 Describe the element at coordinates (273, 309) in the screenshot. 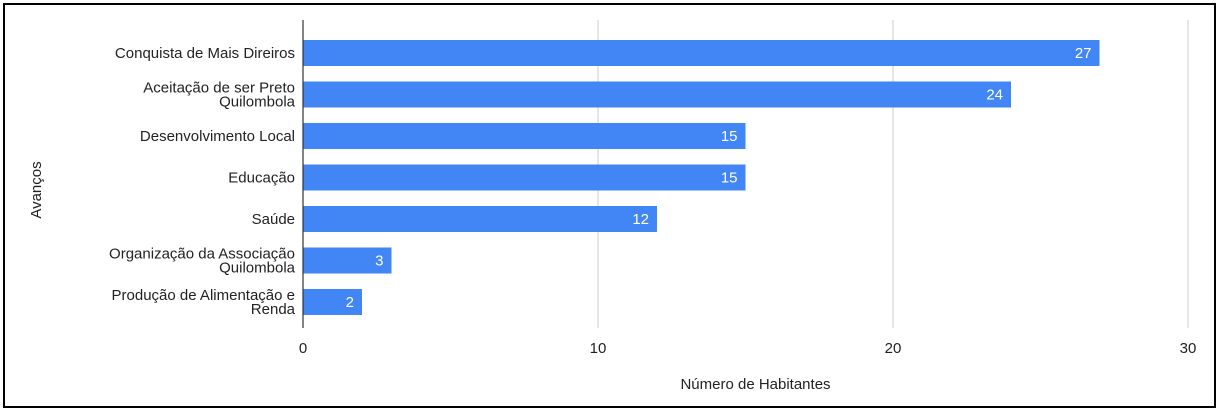

I see `category-label-line: Renda` at that location.